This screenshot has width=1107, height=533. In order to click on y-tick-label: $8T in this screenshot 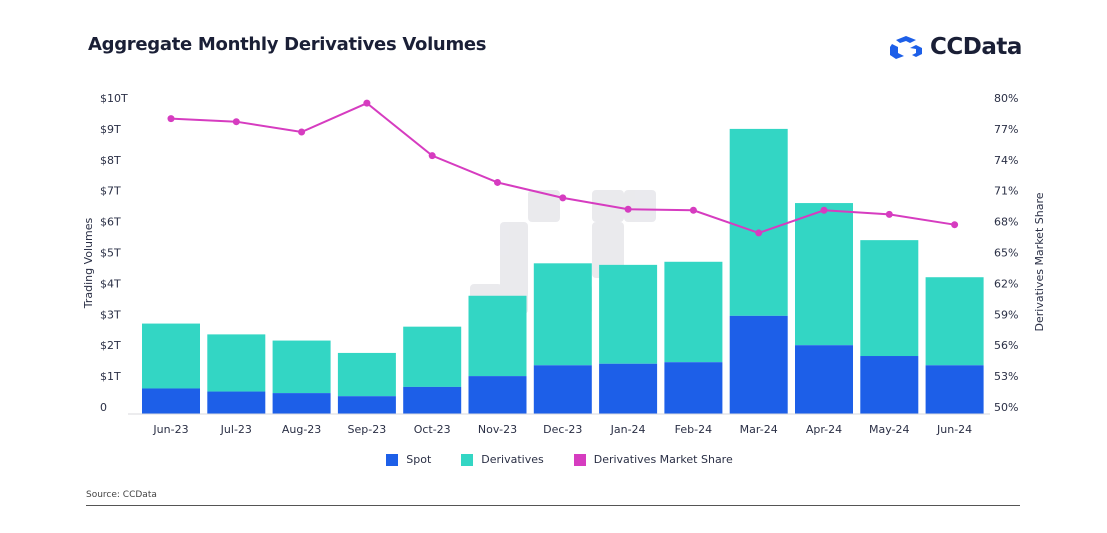, I will do `click(110, 160)`.